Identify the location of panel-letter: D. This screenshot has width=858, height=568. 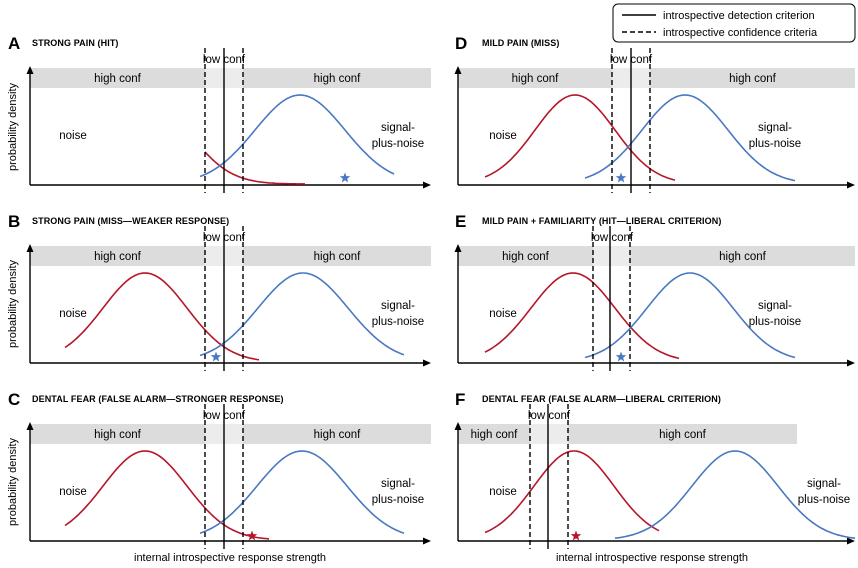
(461, 43).